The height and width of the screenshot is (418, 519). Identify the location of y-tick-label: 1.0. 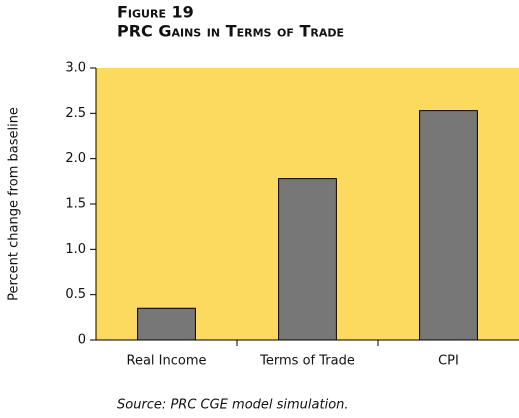
(75, 249).